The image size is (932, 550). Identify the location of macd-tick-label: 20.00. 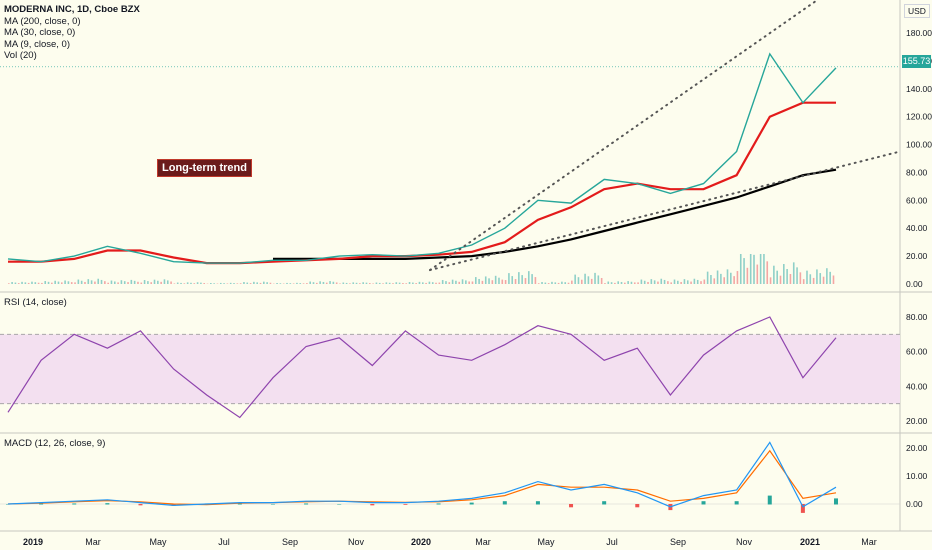
(917, 448).